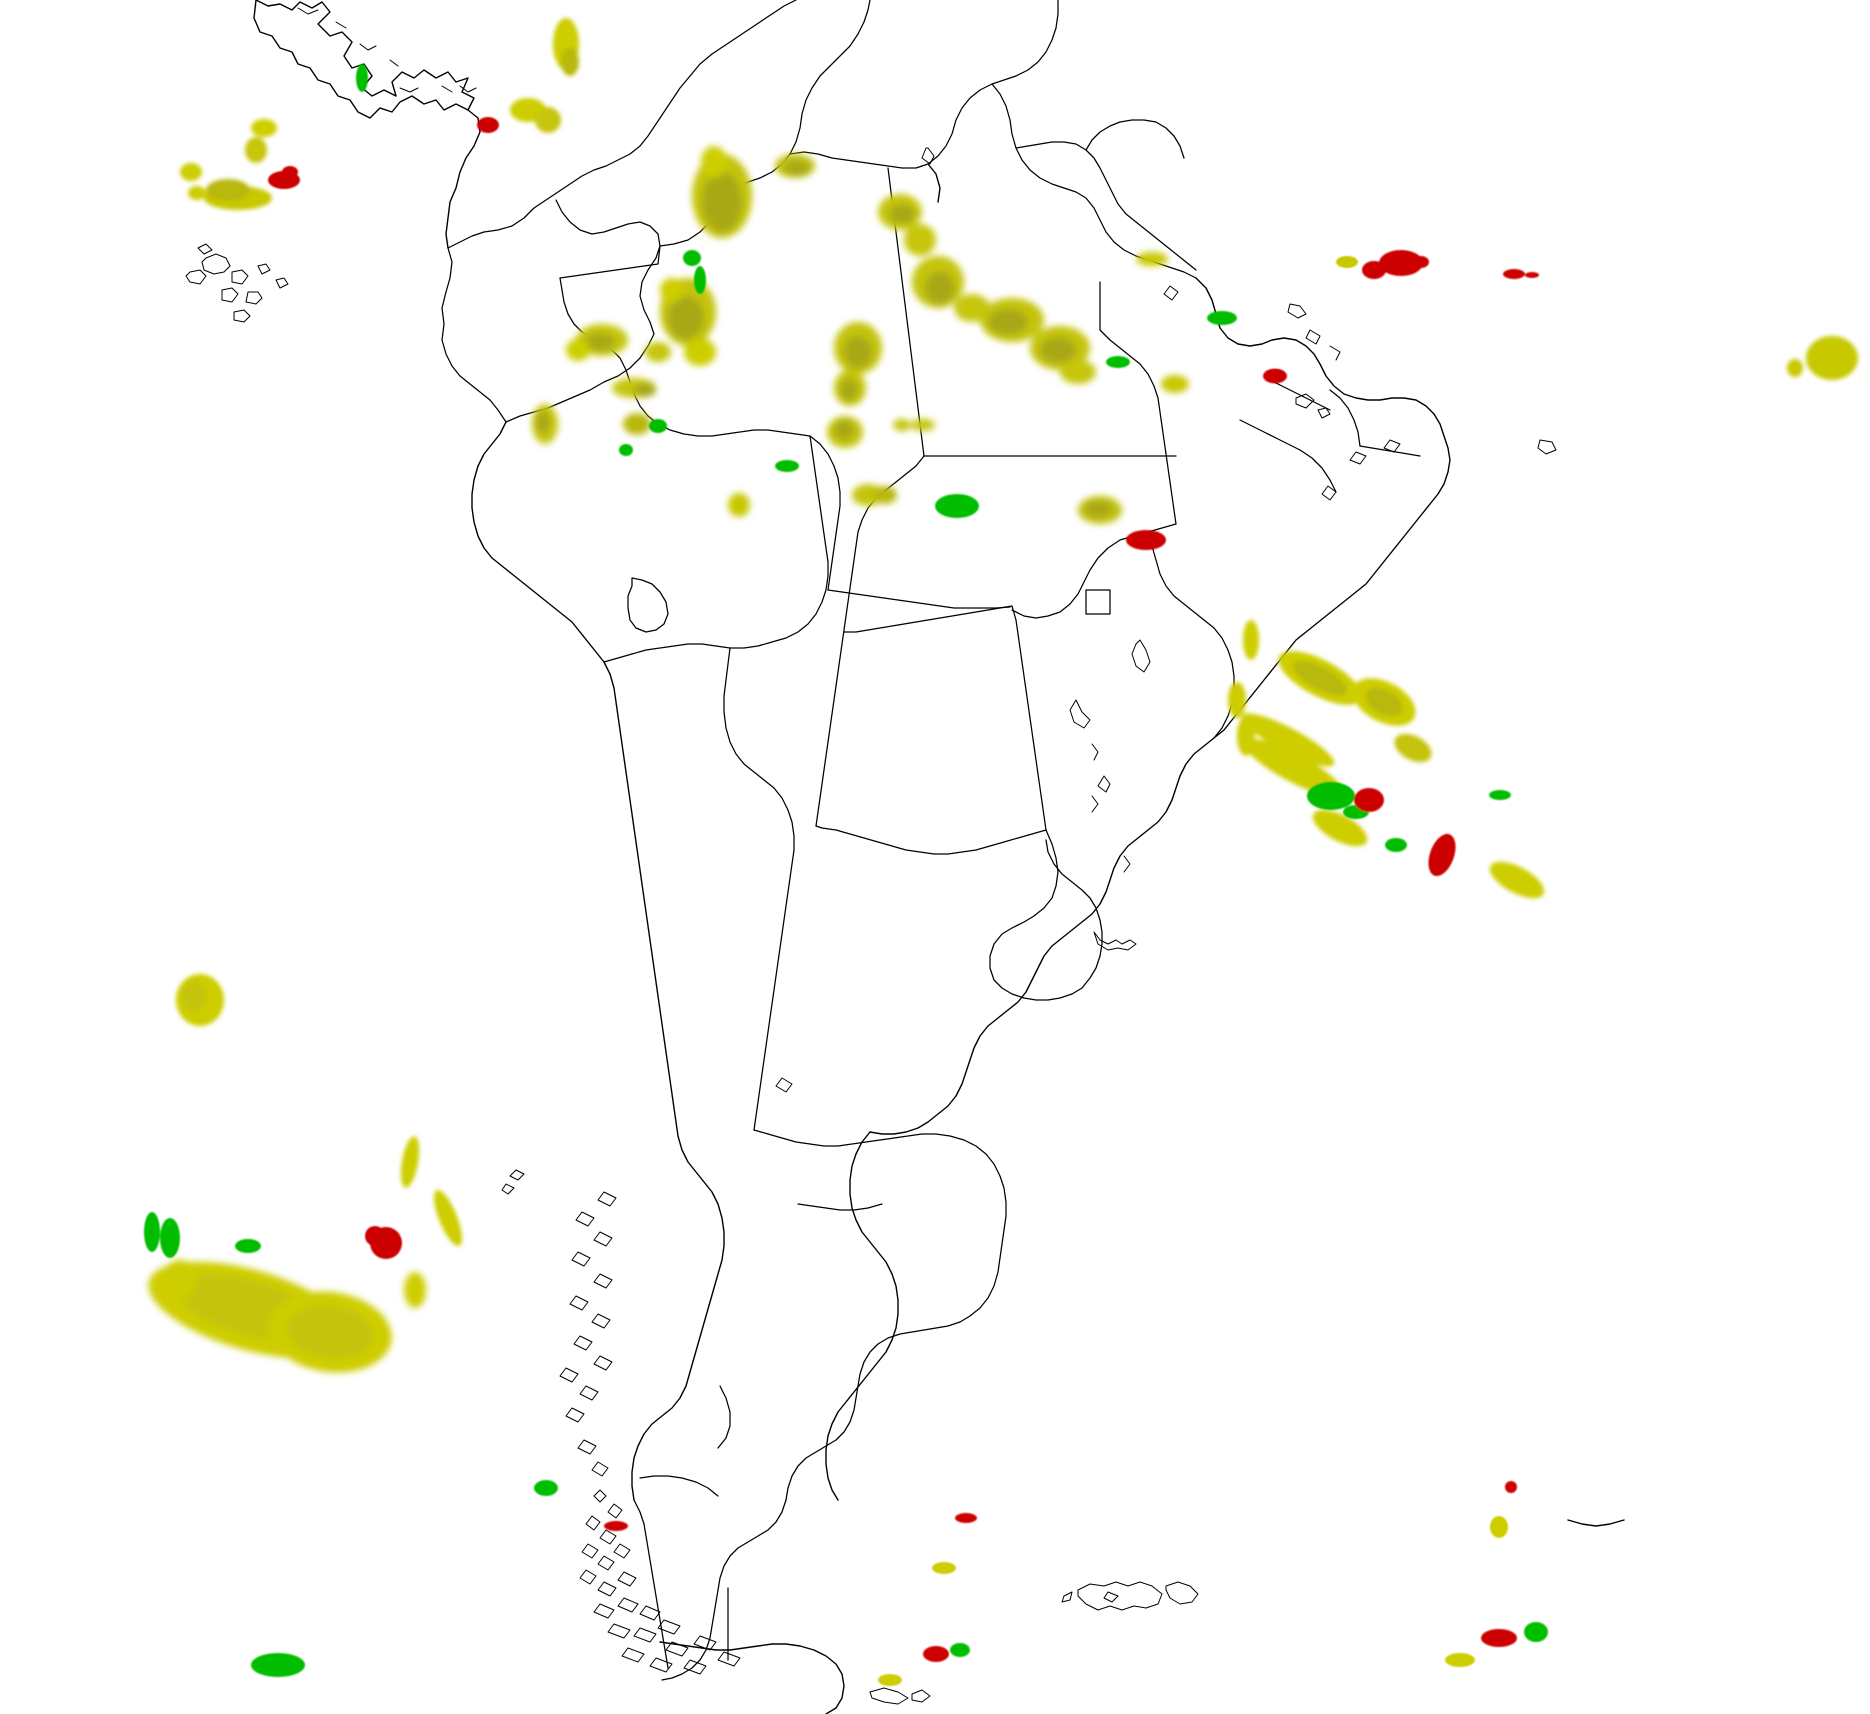 Image resolution: width=1870 pixels, height=1714 pixels. I want to click on patch-group-atlantic-northeast-islands, so click(1561, 316).